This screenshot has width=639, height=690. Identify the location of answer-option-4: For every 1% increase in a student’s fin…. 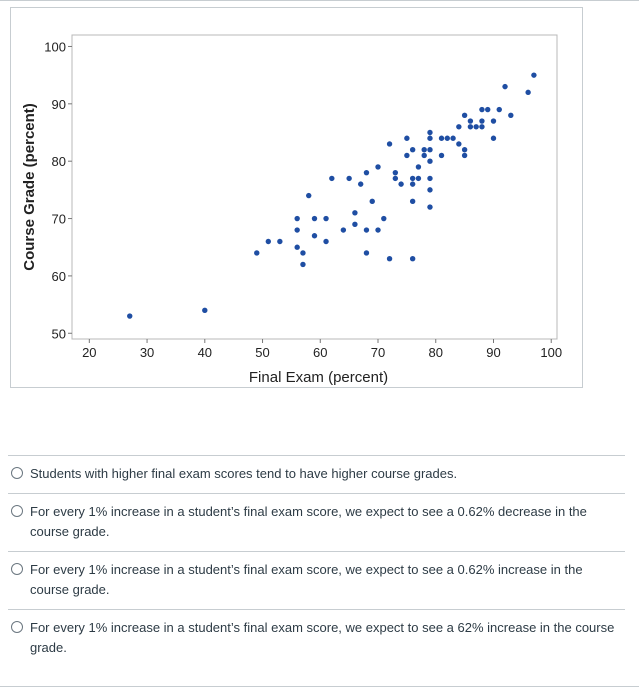
(316, 638).